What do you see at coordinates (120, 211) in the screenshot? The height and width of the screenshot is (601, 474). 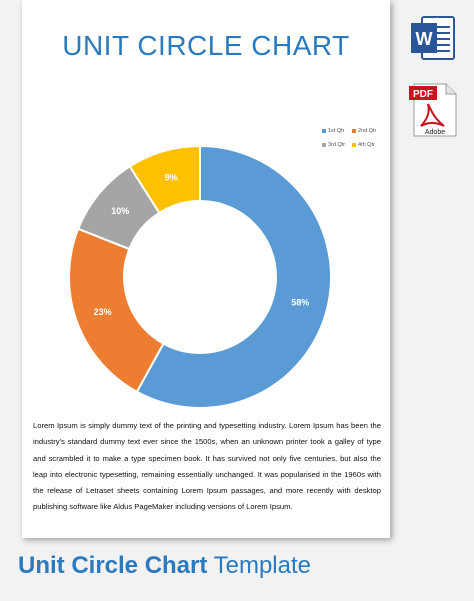 I see `slice-value-label: 10%` at bounding box center [120, 211].